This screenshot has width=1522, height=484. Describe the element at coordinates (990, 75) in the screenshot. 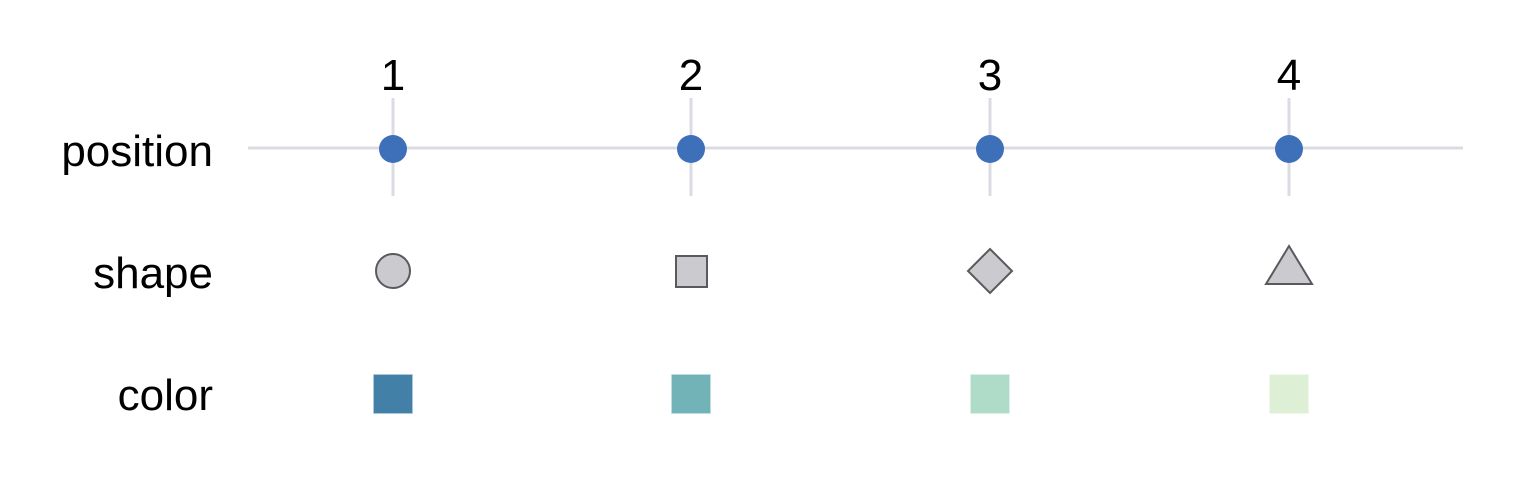

I see `column-label: 3` at that location.